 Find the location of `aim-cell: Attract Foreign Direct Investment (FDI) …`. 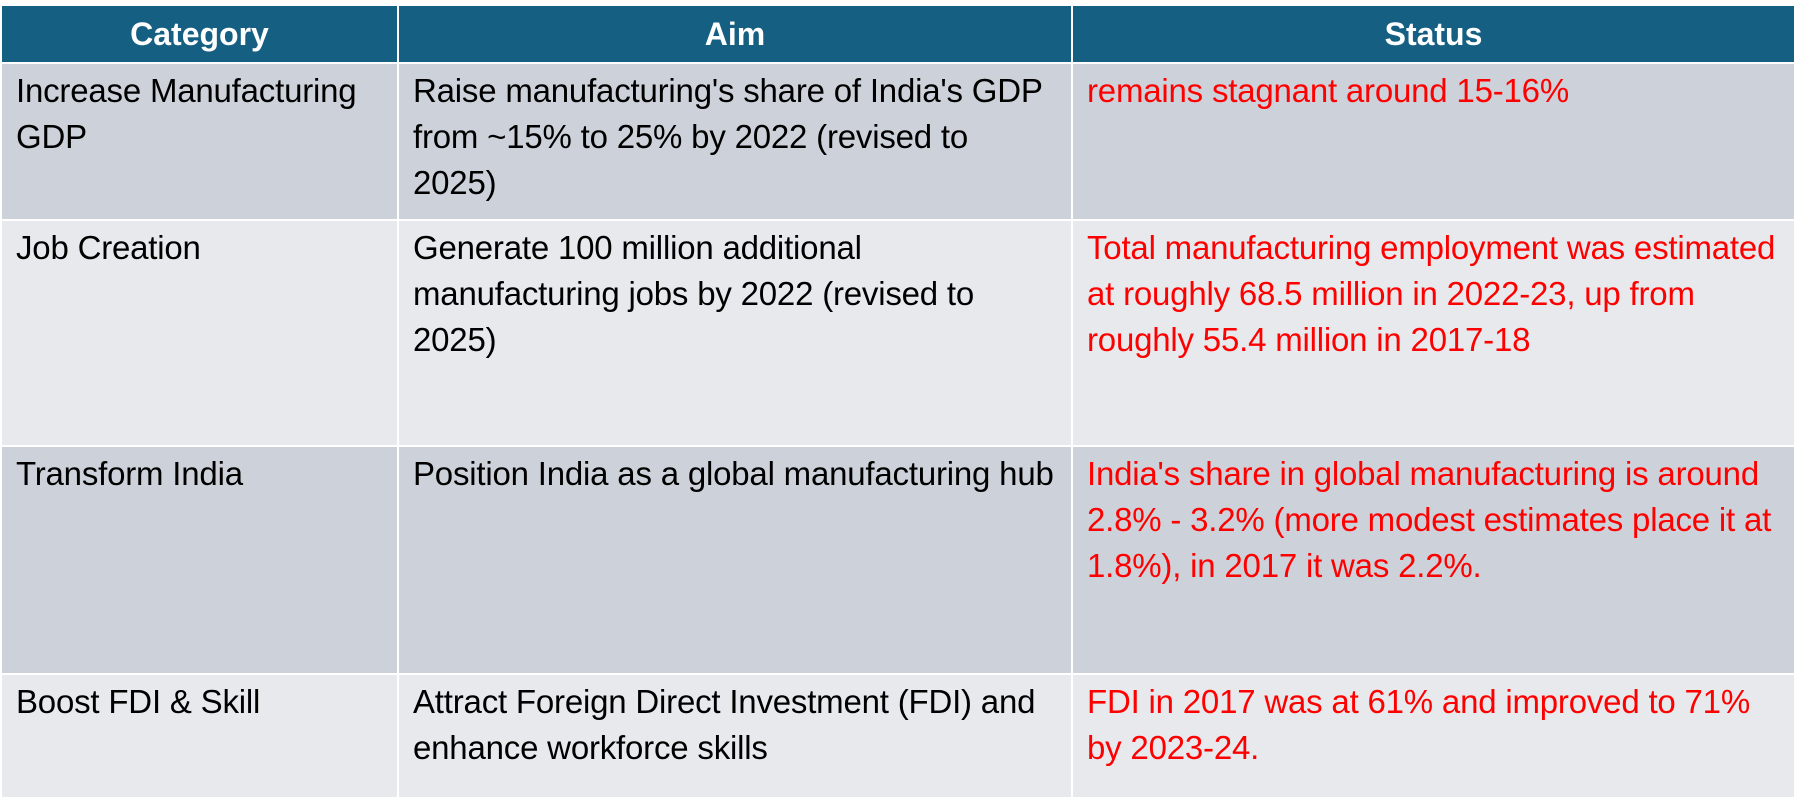

aim-cell: Attract Foreign Direct Investment (FDI) … is located at coordinates (735, 736).